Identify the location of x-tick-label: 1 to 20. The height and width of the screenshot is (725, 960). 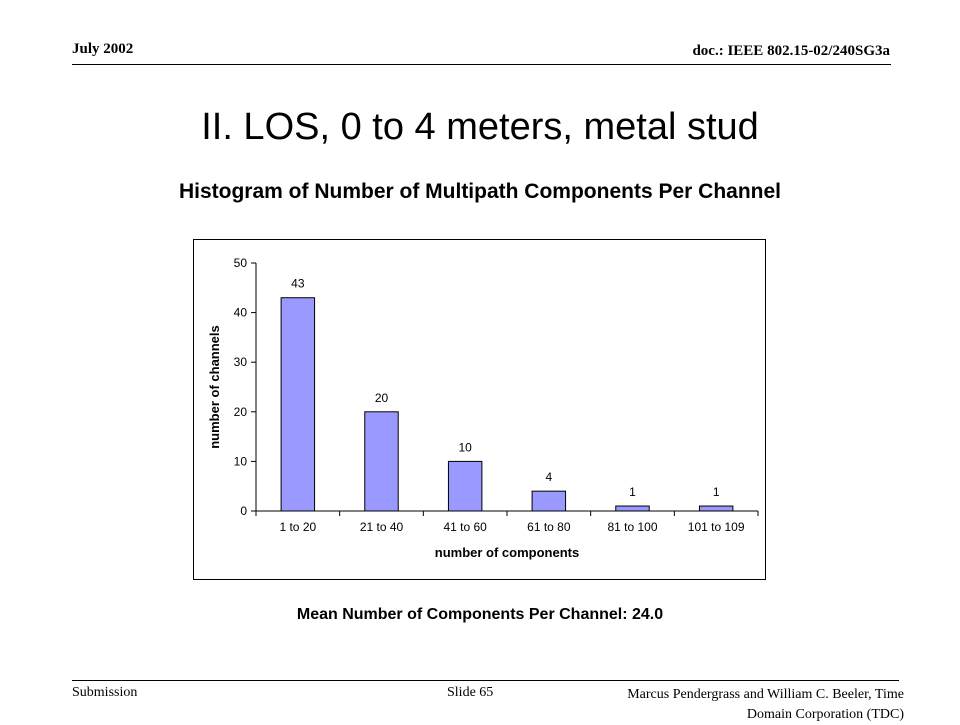
(297, 527).